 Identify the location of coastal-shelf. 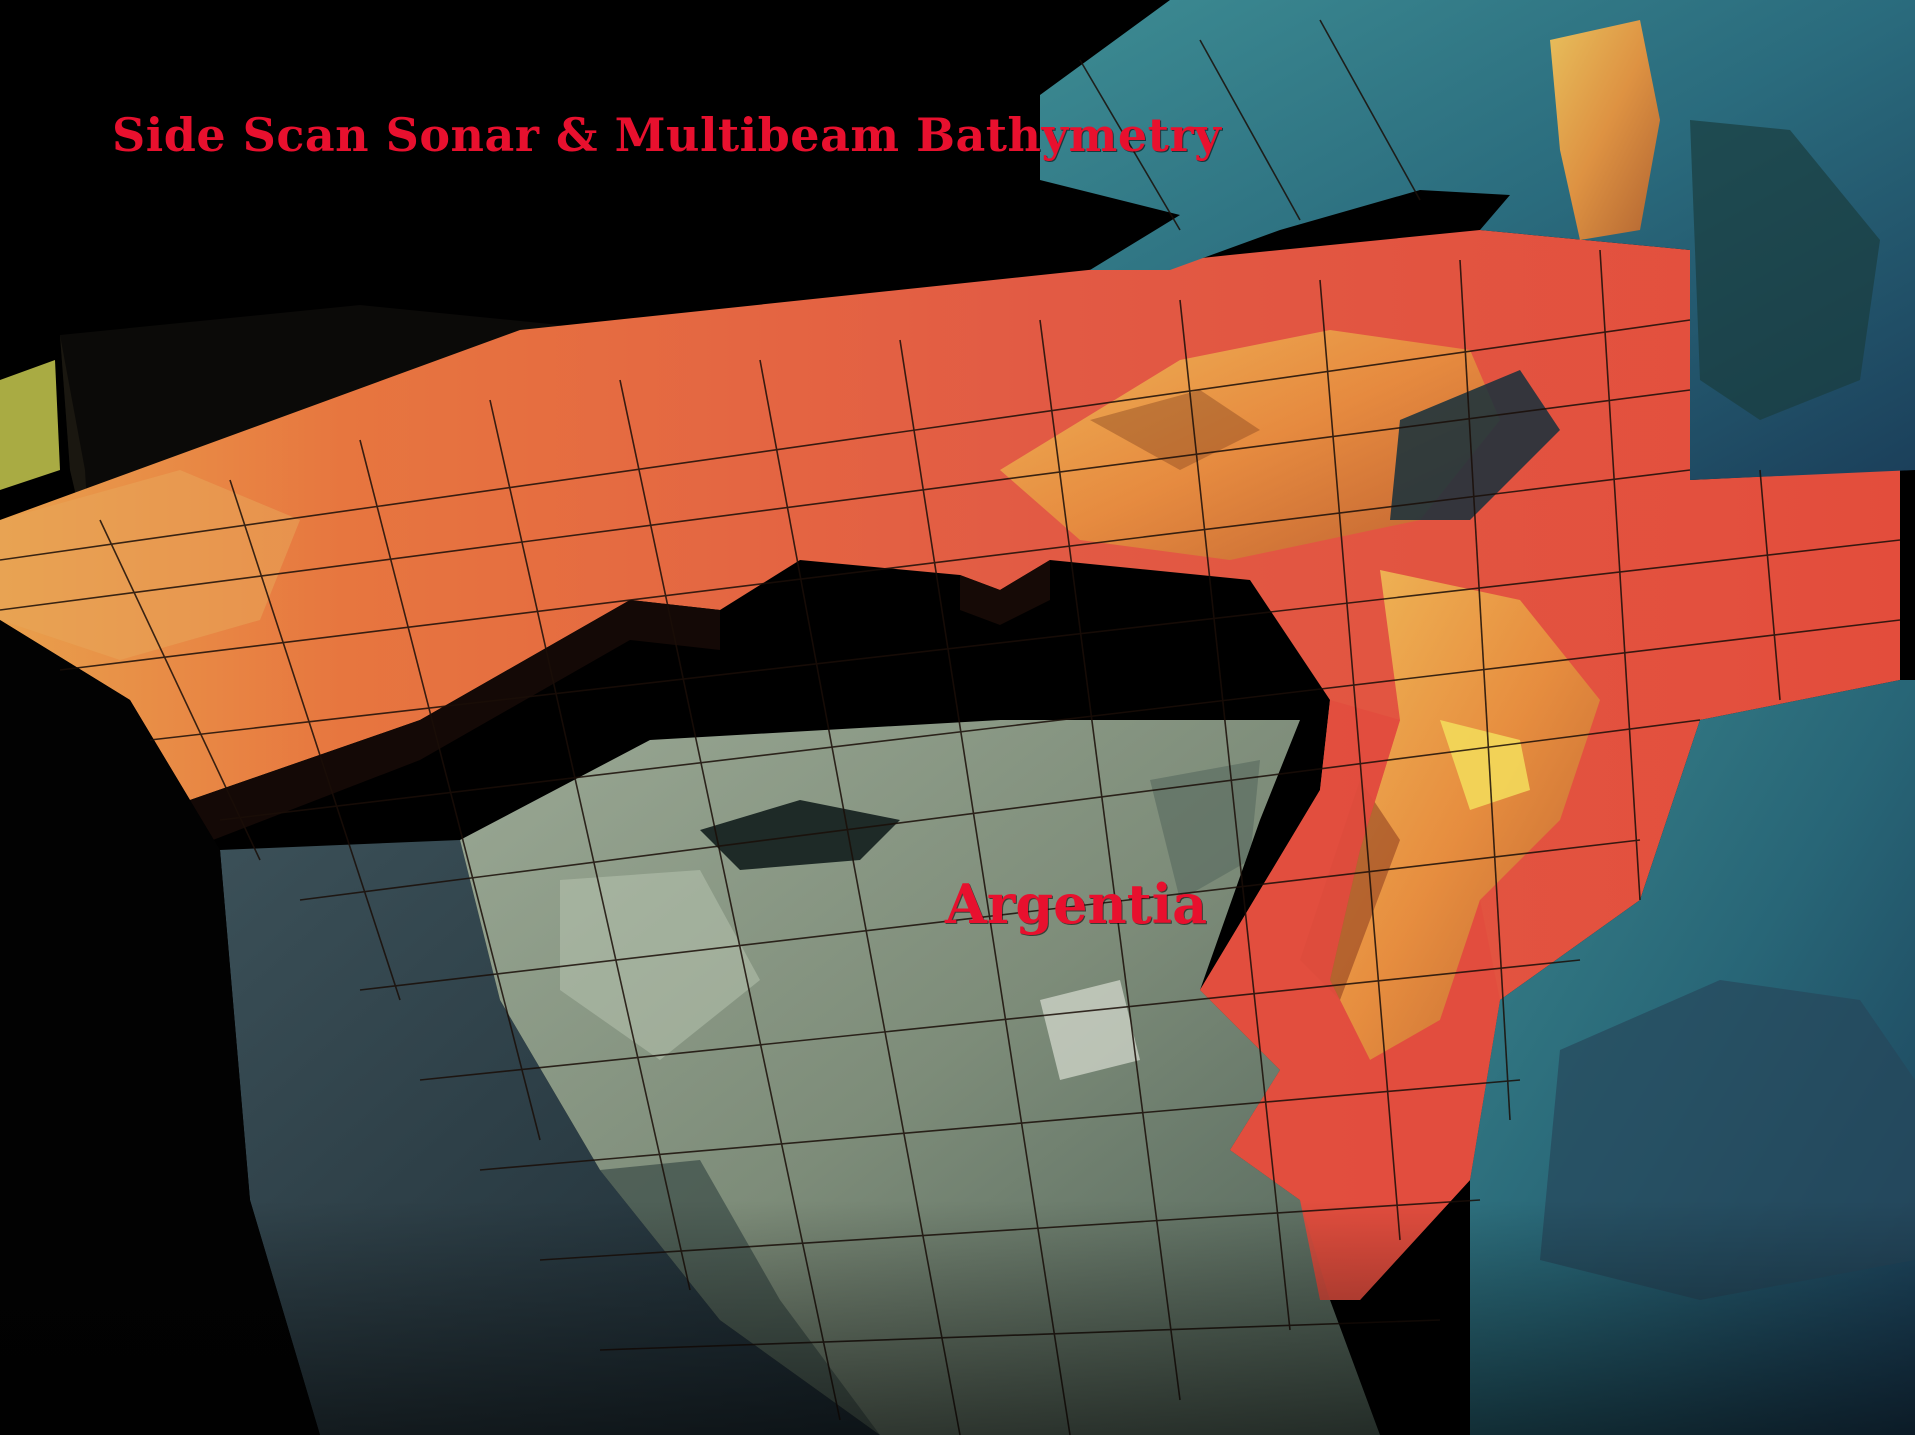
(1350, 1000).